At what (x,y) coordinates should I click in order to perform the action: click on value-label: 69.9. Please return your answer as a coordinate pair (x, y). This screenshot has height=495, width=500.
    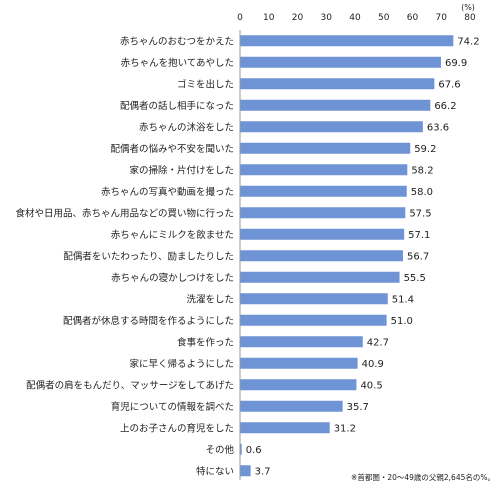
    Looking at the image, I should click on (456, 63).